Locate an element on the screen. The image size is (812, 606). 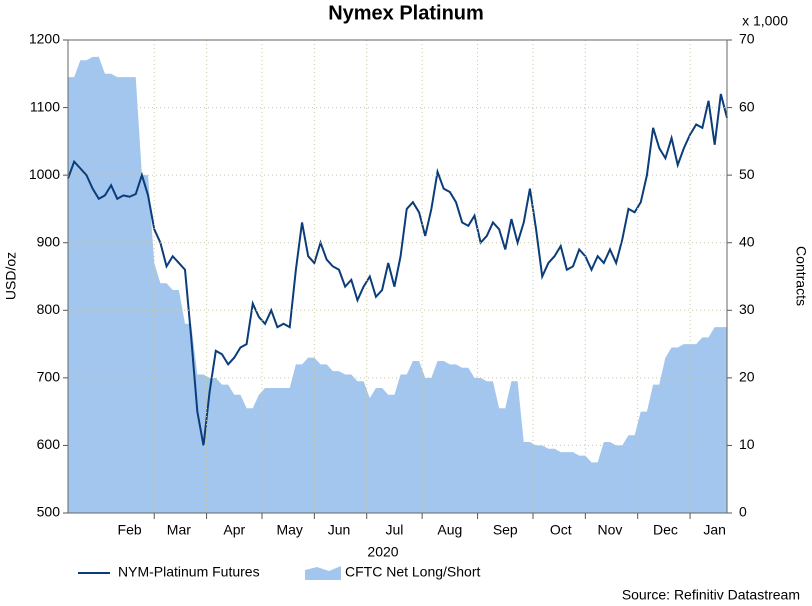
x-tick-label: May is located at coordinates (289, 530).